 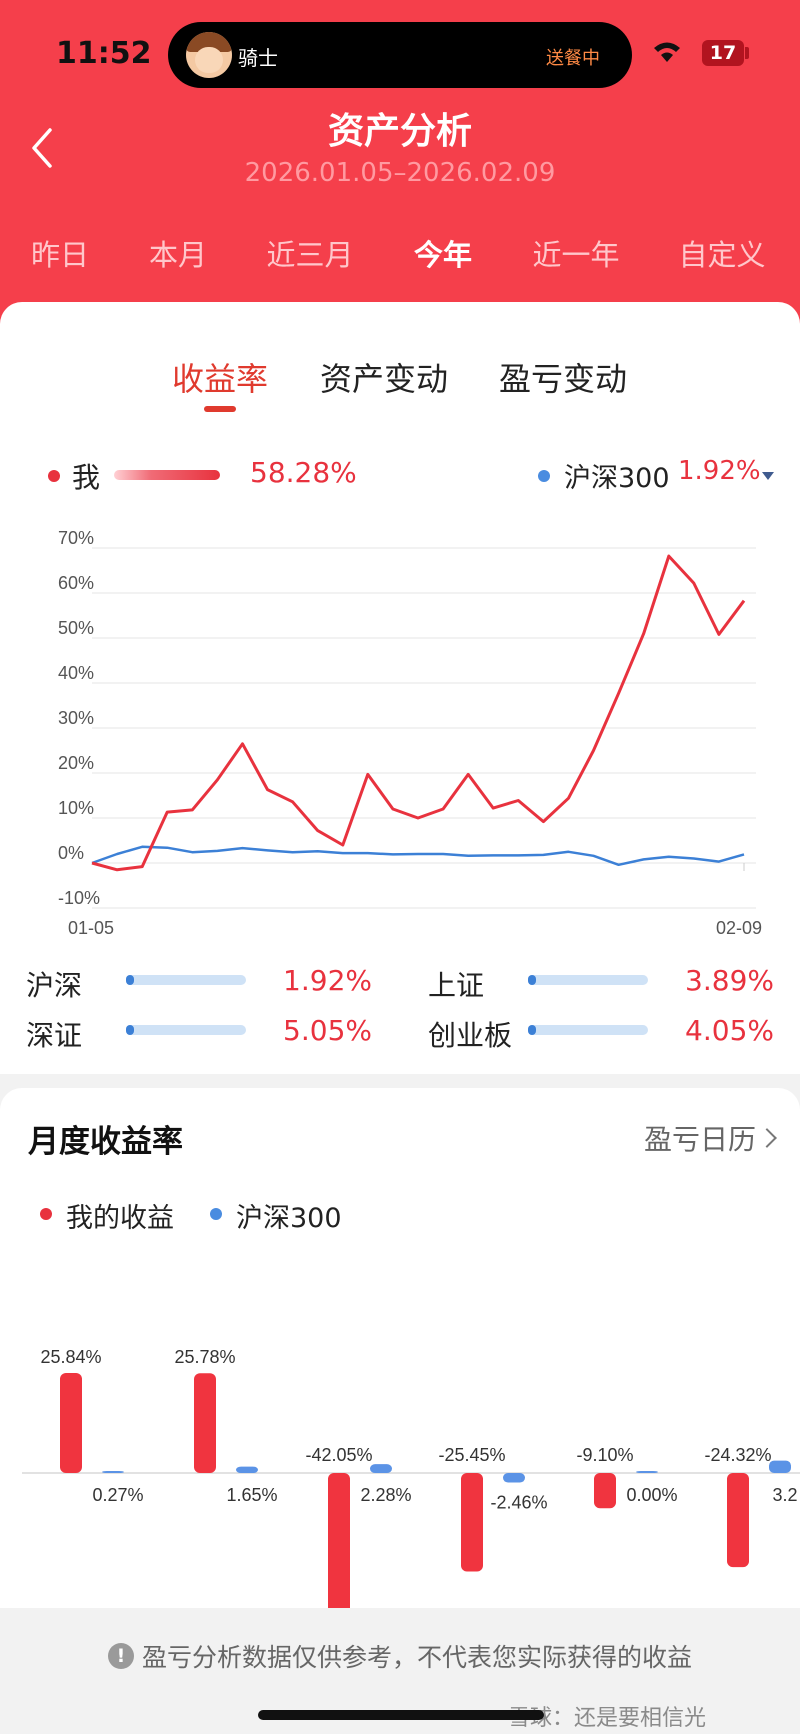 What do you see at coordinates (60, 255) in the screenshot?
I see `tab-yesterday: 昨日` at bounding box center [60, 255].